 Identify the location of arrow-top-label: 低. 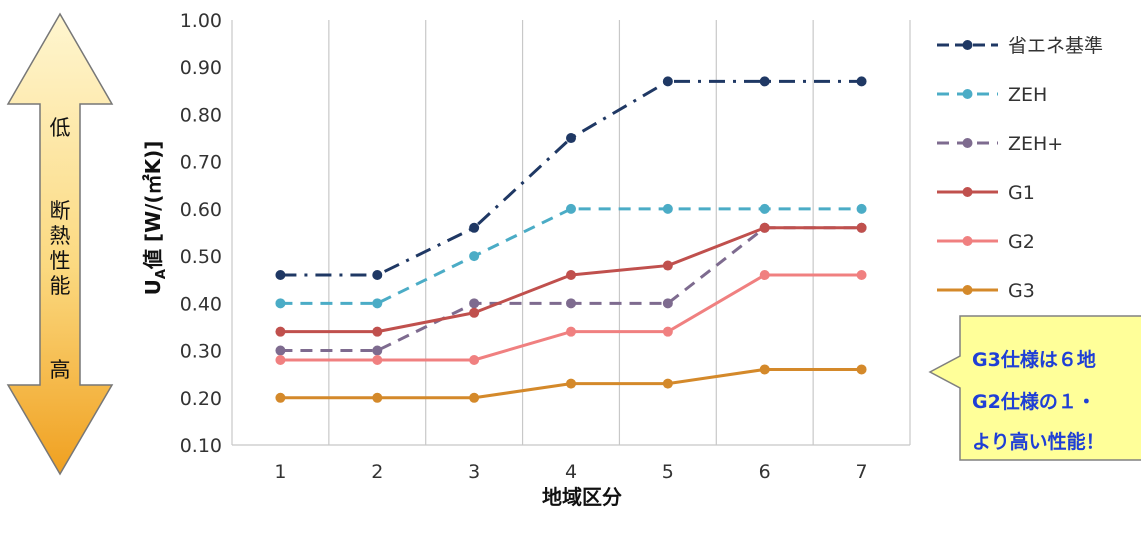
(60, 128).